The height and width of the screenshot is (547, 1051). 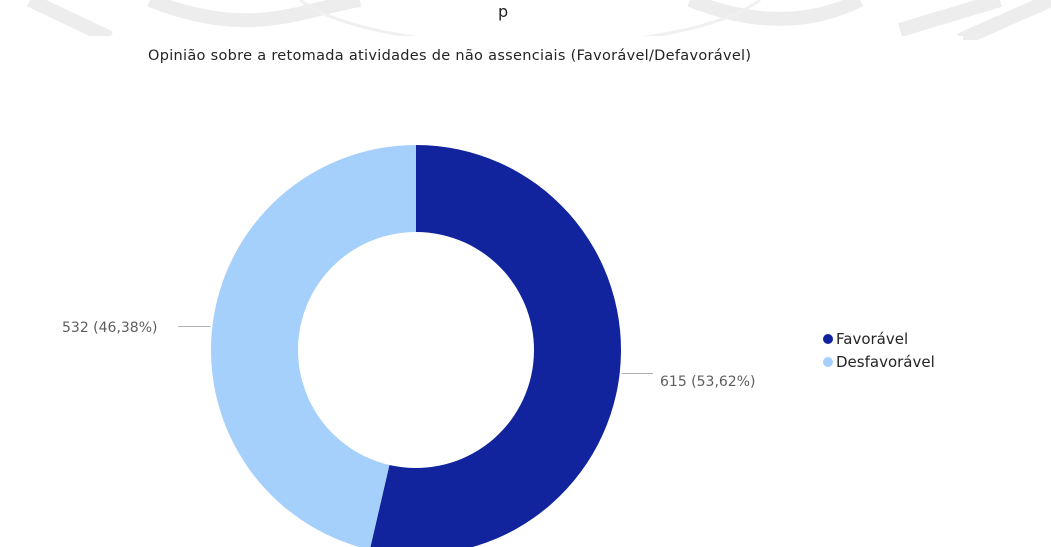 What do you see at coordinates (503, 11) in the screenshot?
I see `header-text-fragment: p` at bounding box center [503, 11].